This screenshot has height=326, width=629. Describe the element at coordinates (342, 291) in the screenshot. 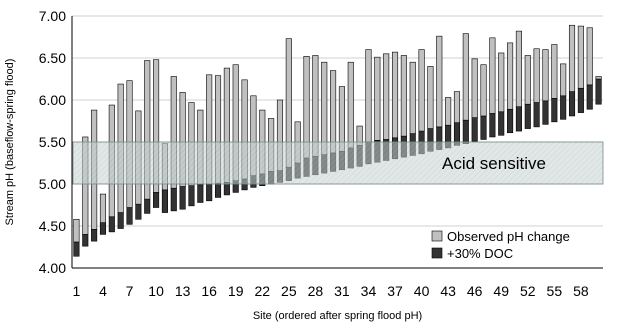

I see `x-tick-label: 31` at that location.